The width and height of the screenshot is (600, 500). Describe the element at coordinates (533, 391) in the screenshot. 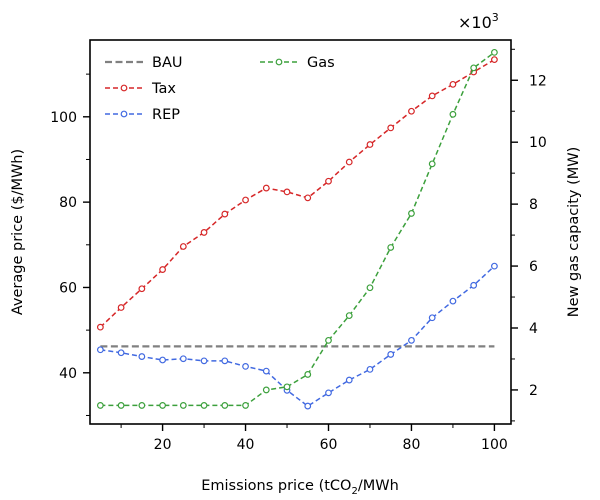

I see `y-right-tick-label: 2` at that location.